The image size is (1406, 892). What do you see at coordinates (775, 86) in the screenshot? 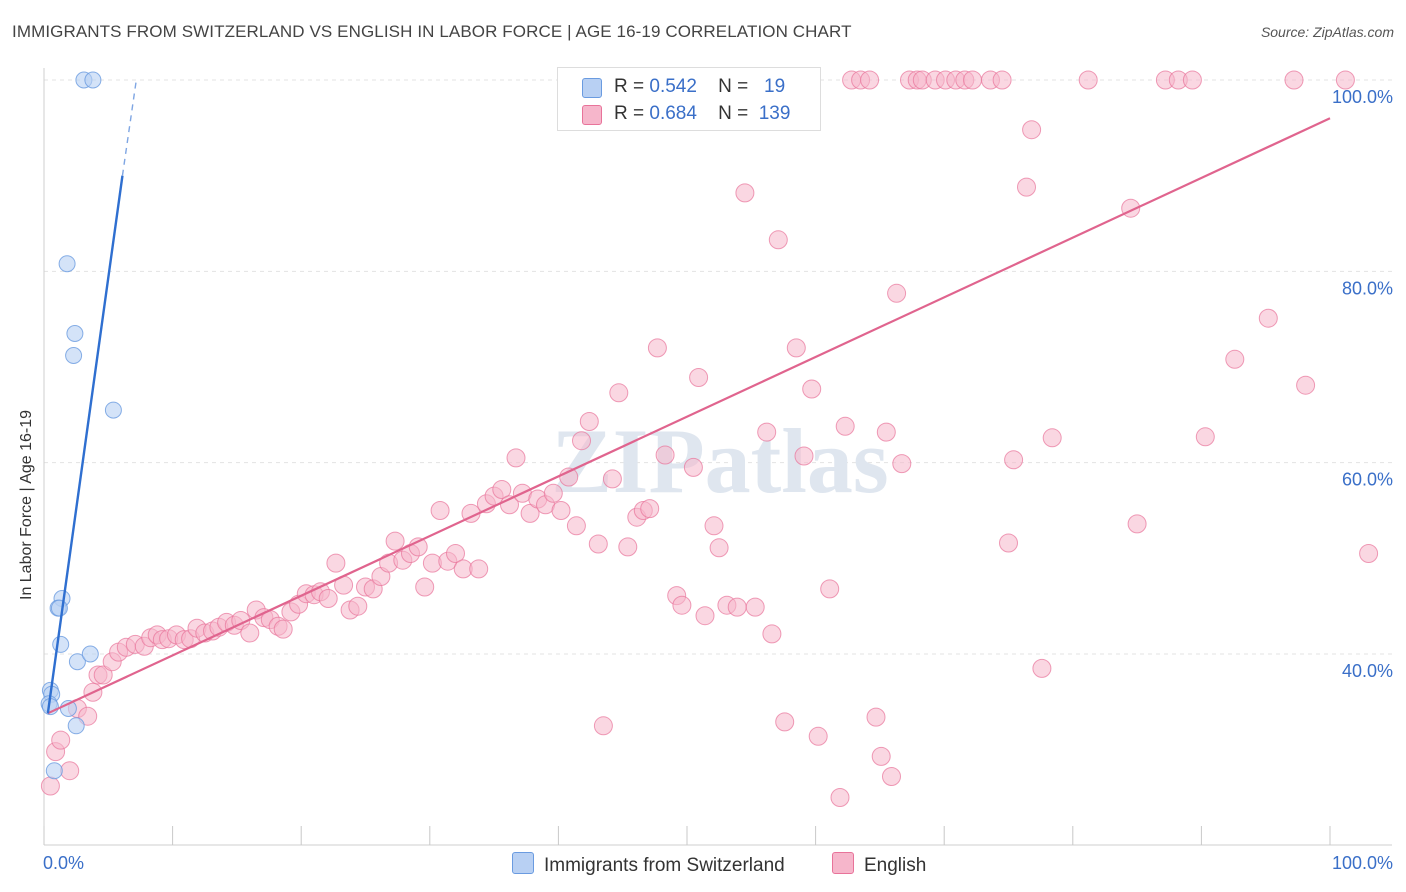
I see `n-value: 19` at bounding box center [775, 86].